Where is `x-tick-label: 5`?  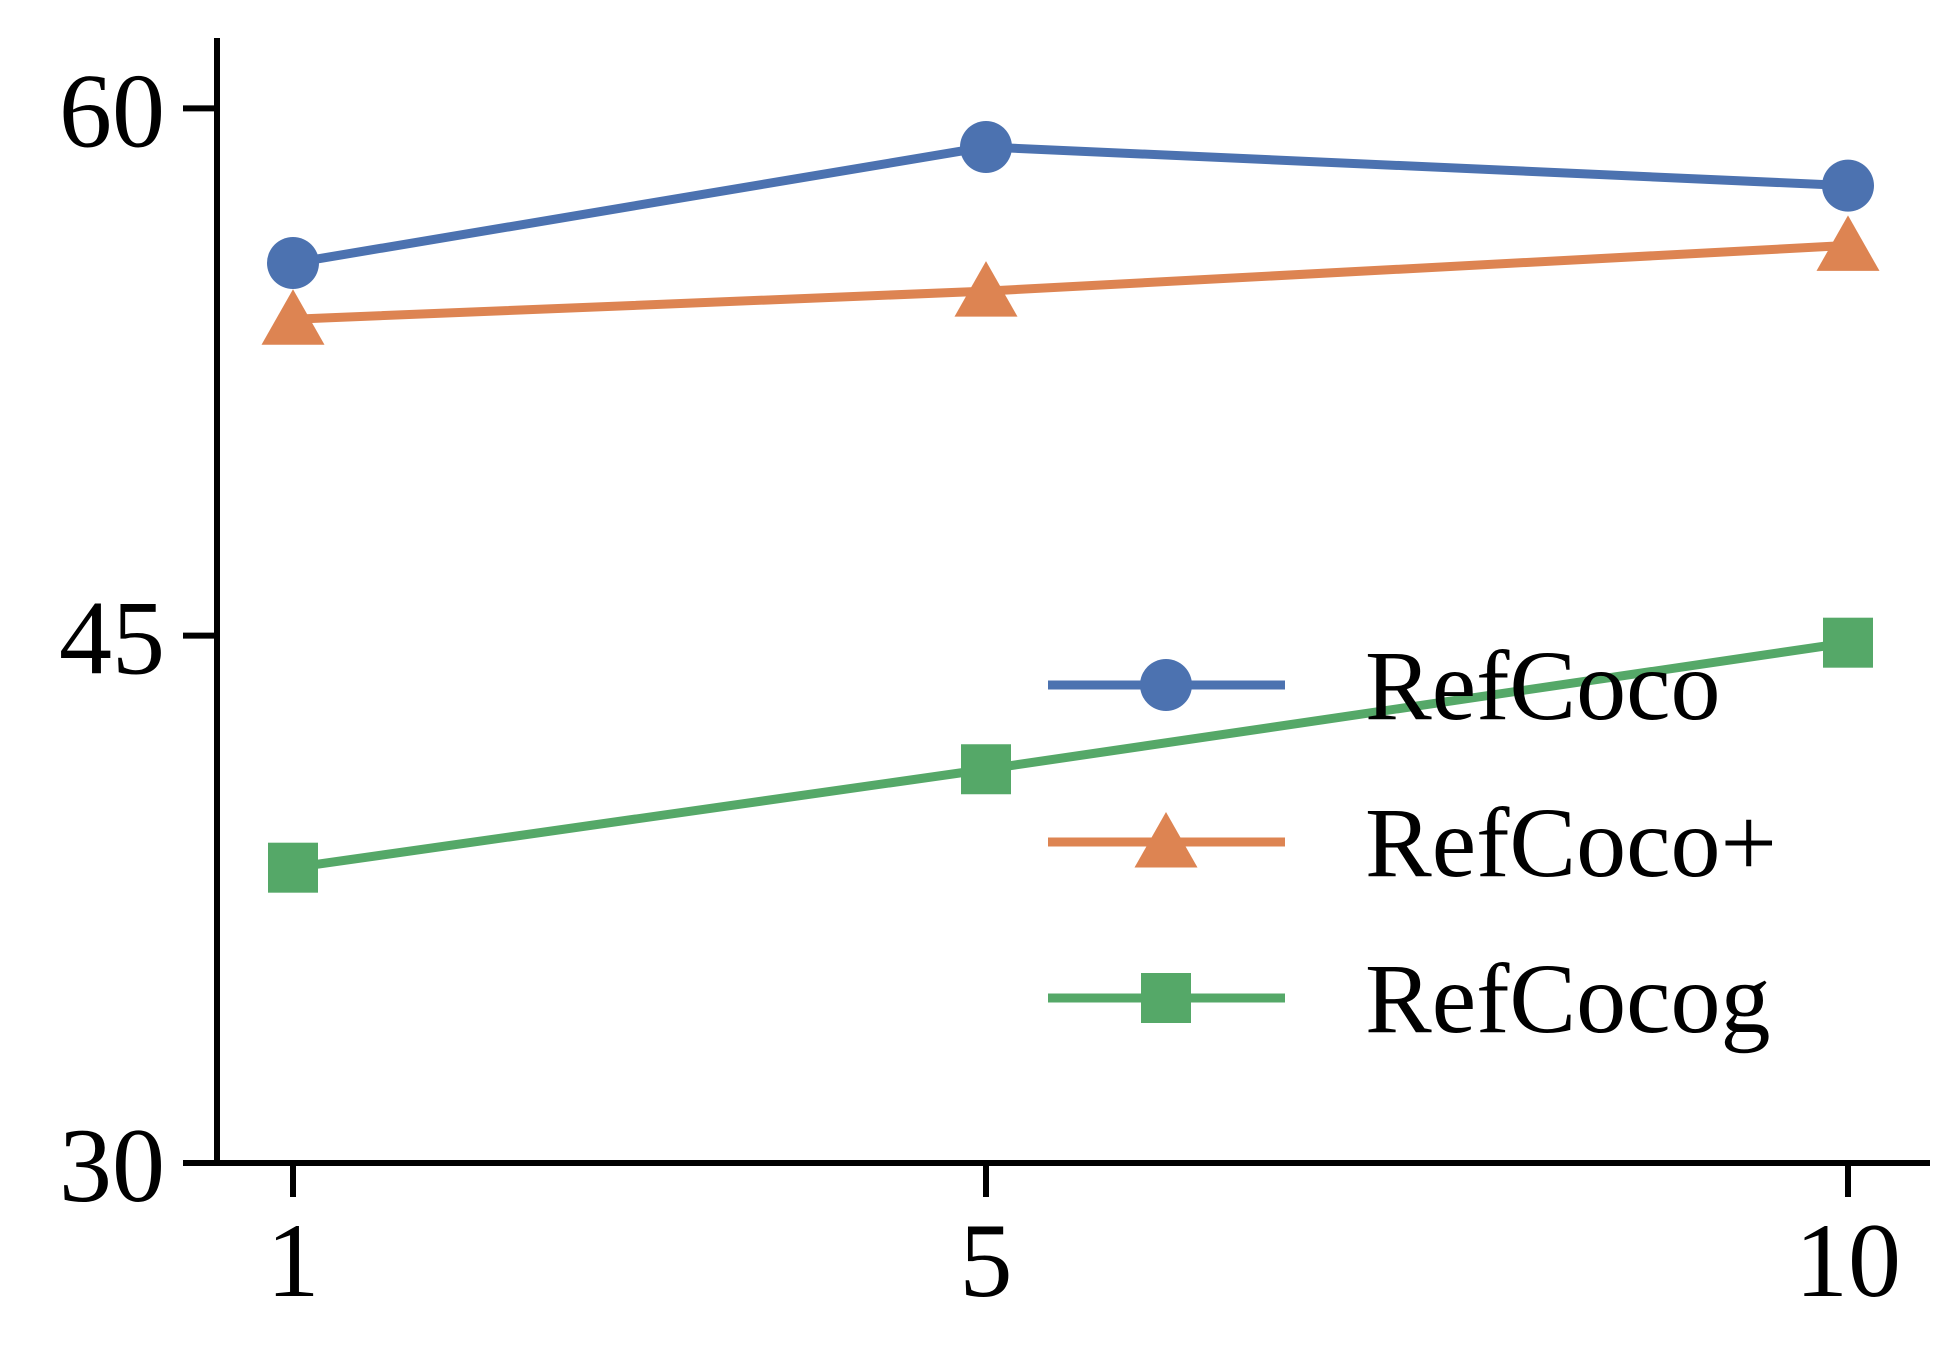
x-tick-label: 5 is located at coordinates (986, 1260).